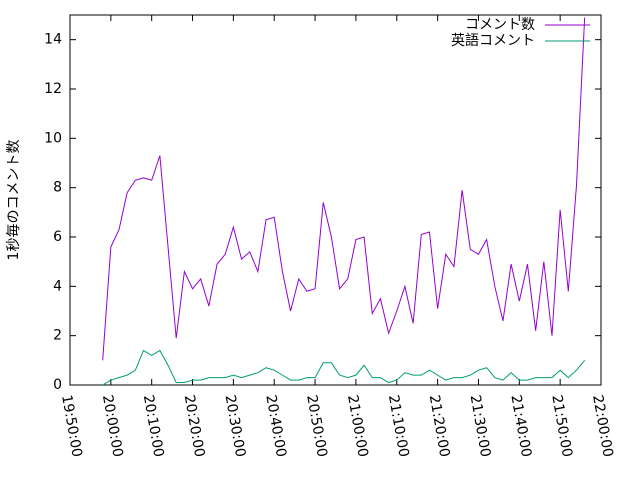  What do you see at coordinates (14, 200) in the screenshot?
I see `y-axis-label: 1秒毎のコメント数` at bounding box center [14, 200].